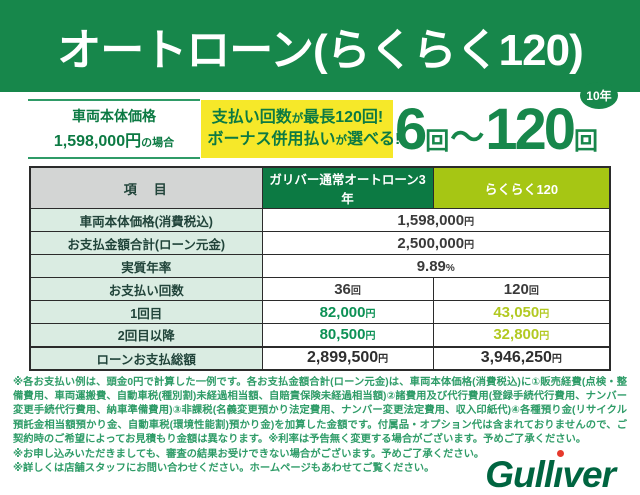  Describe the element at coordinates (521, 187) in the screenshot. I see `header-rakuraku-120: らくらく120` at that location.